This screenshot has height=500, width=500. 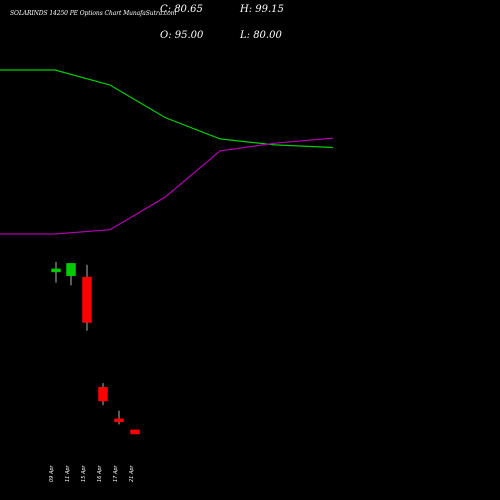 What do you see at coordinates (92, 473) in the screenshot?
I see `x-axis-labels: 09 Apr 11 Apr 15 Apr 16 Apr 17 Apr 21 Apr` at bounding box center [92, 473].